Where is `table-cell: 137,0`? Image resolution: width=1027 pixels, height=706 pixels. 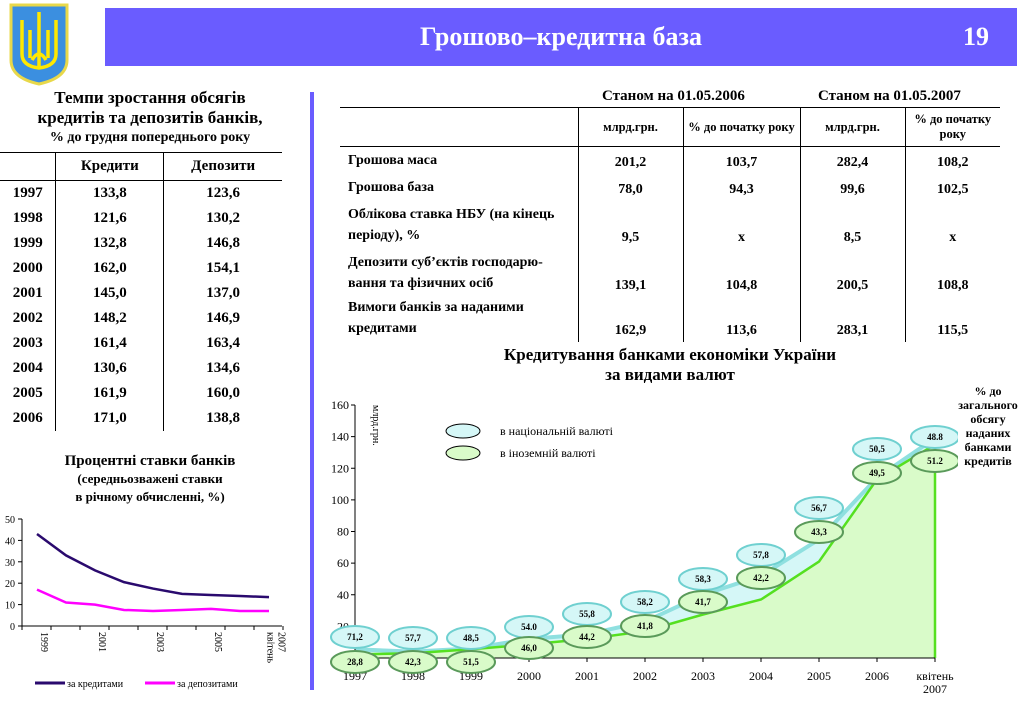 table-cell: 137,0 is located at coordinates (222, 293).